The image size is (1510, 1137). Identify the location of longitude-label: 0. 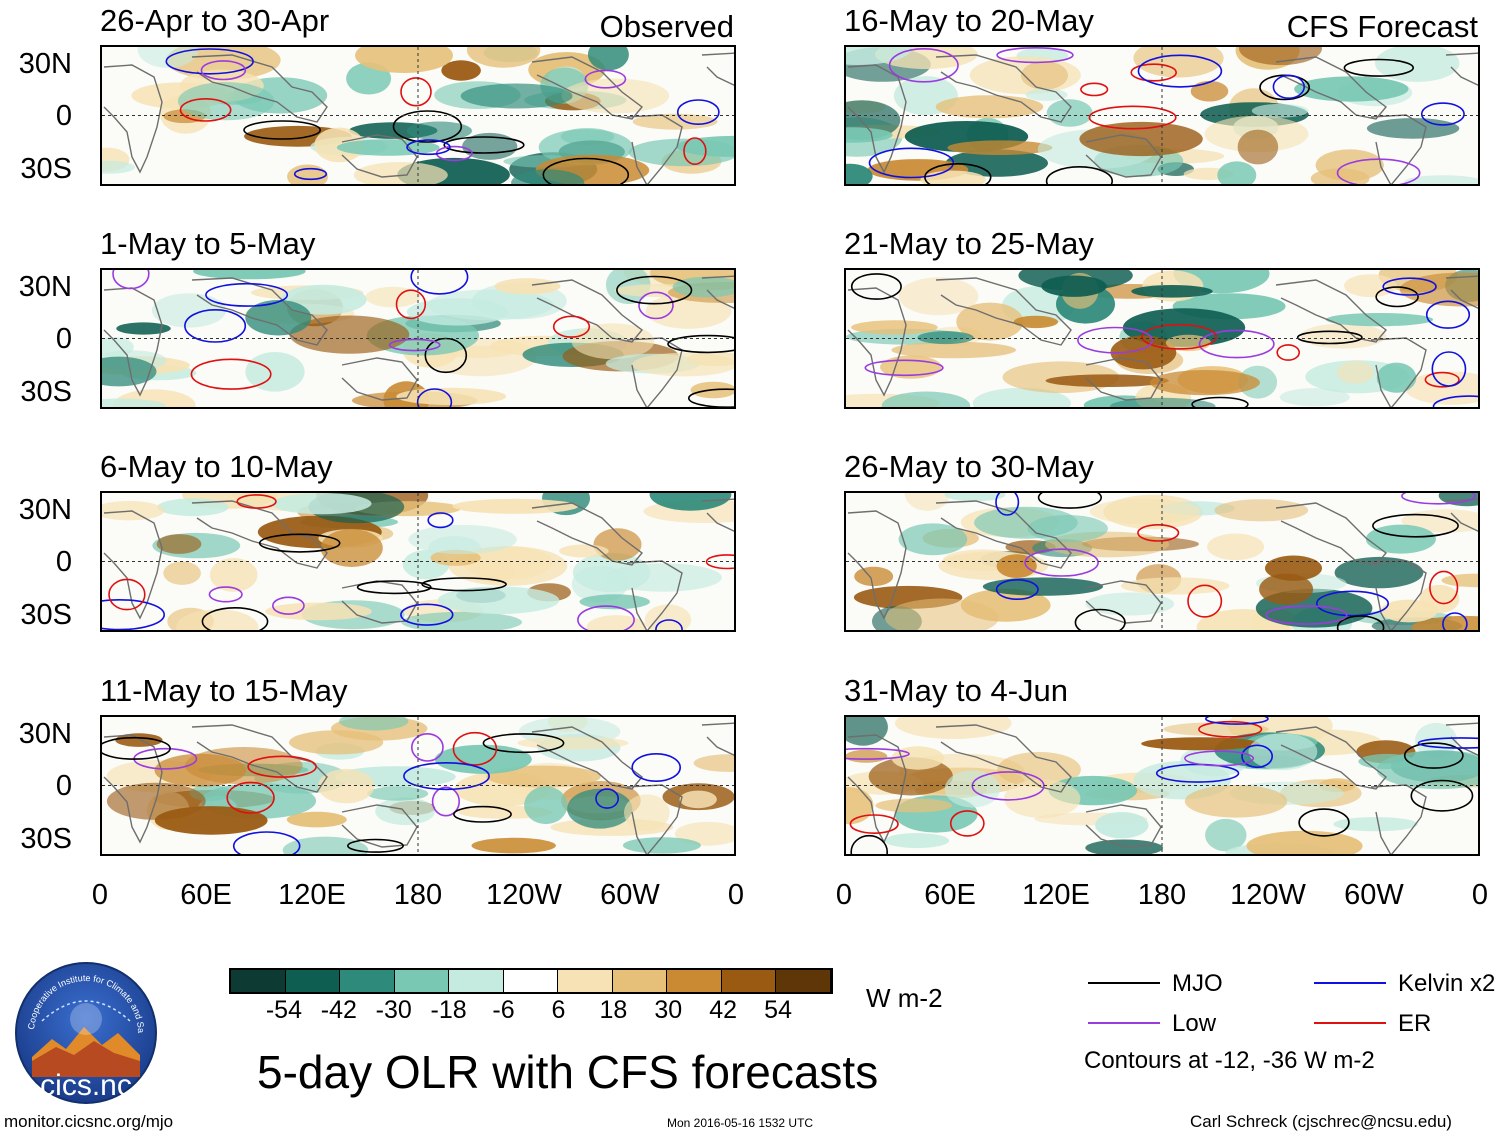
(100, 895).